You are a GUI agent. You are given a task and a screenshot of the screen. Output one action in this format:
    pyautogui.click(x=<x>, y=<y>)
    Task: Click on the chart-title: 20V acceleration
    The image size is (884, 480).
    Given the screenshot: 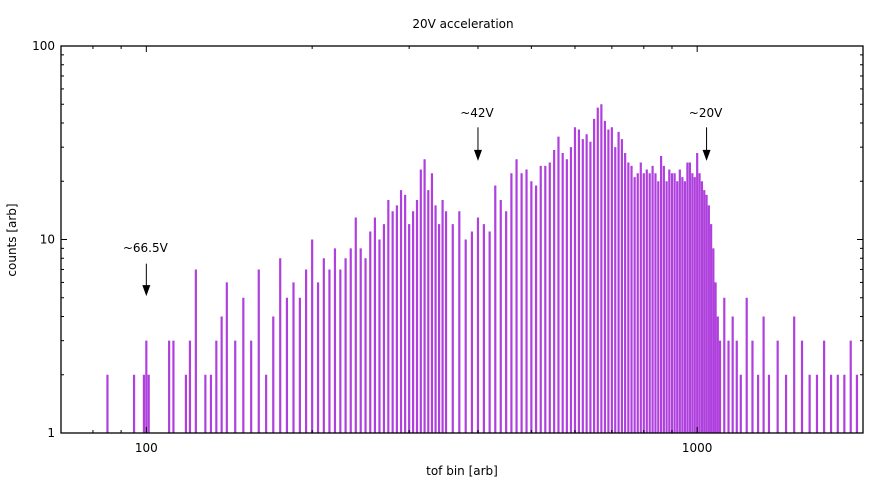 What is the action you would take?
    pyautogui.click(x=462, y=24)
    